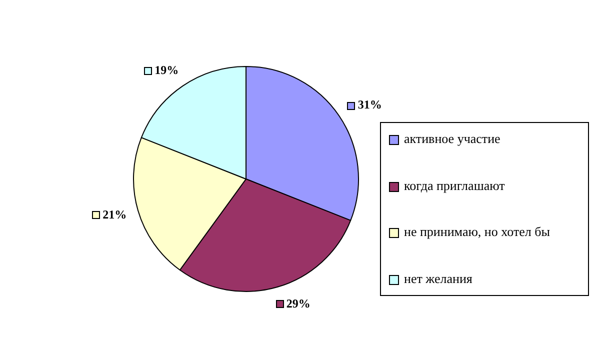 The width and height of the screenshot is (608, 359). Describe the element at coordinates (452, 139) in the screenshot. I see `legend-label: активное участие` at that location.